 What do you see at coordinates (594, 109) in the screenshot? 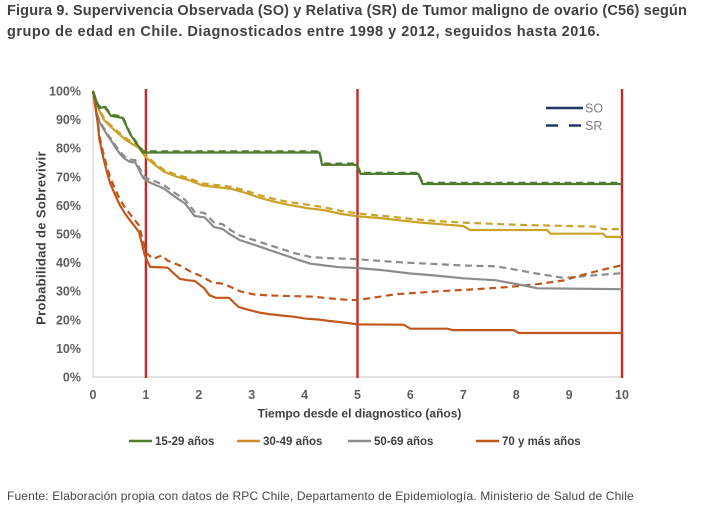
I see `svg-text: SO` at bounding box center [594, 109].